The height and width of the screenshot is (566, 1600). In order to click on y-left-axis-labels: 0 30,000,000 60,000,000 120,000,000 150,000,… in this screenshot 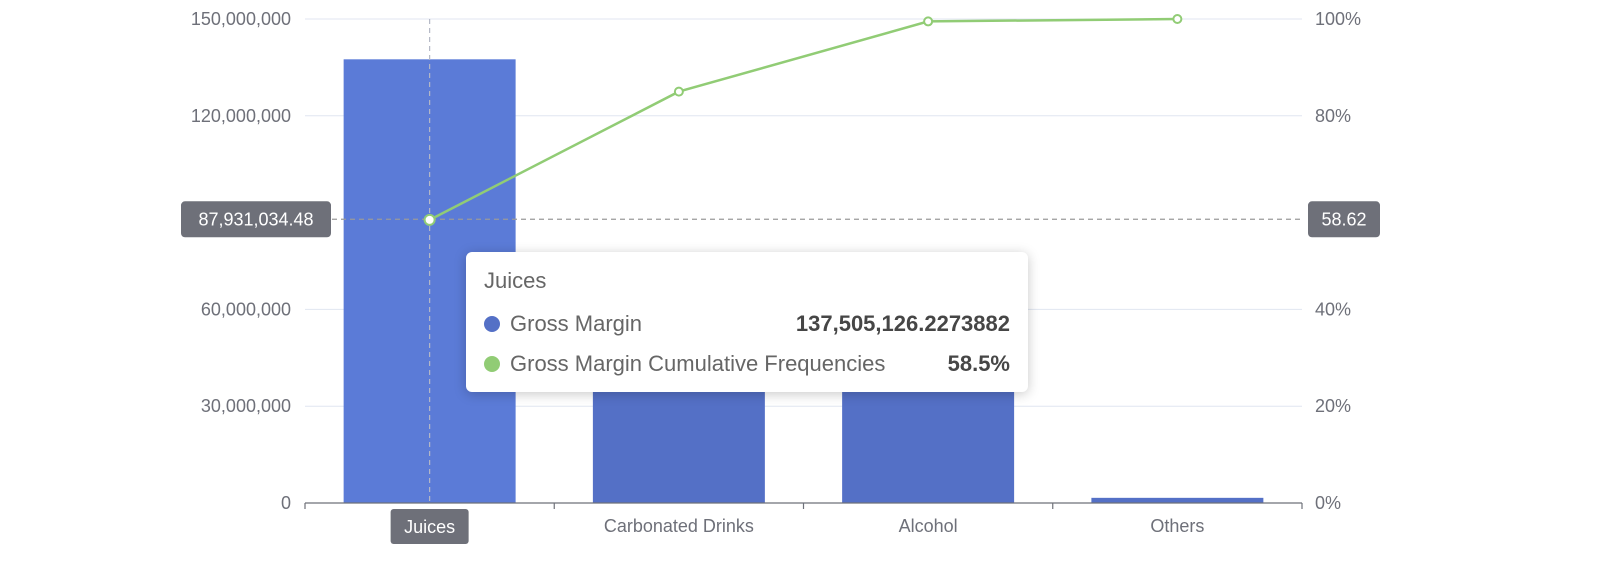, I will do `click(241, 261)`.